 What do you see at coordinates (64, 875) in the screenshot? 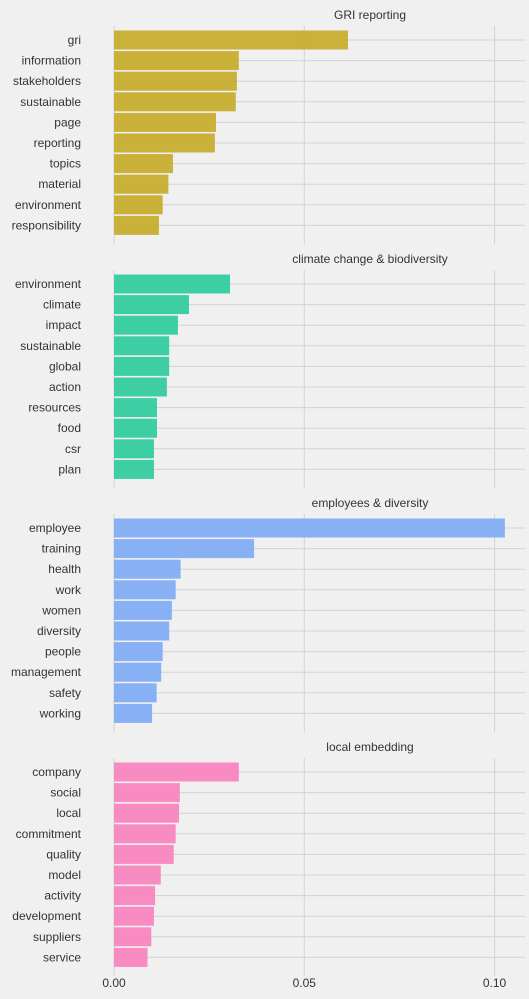
I see `category-label: model` at bounding box center [64, 875].